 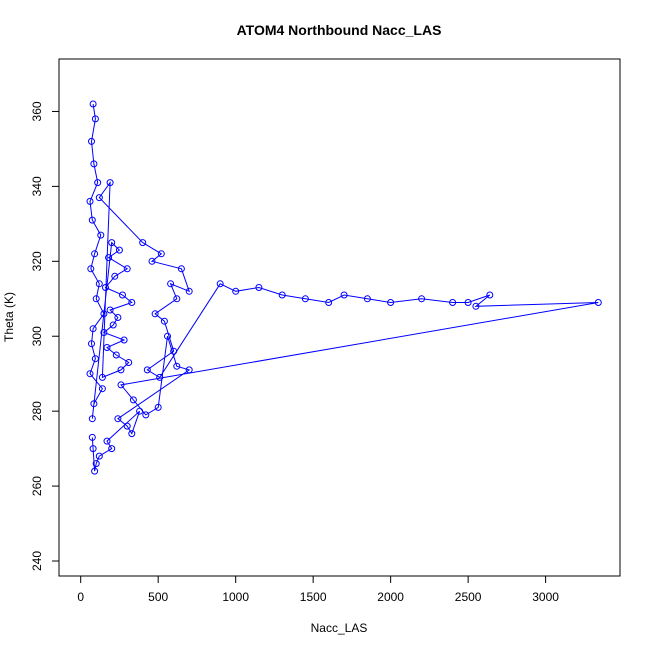 What do you see at coordinates (37, 186) in the screenshot?
I see `y-tick-label: 340` at bounding box center [37, 186].